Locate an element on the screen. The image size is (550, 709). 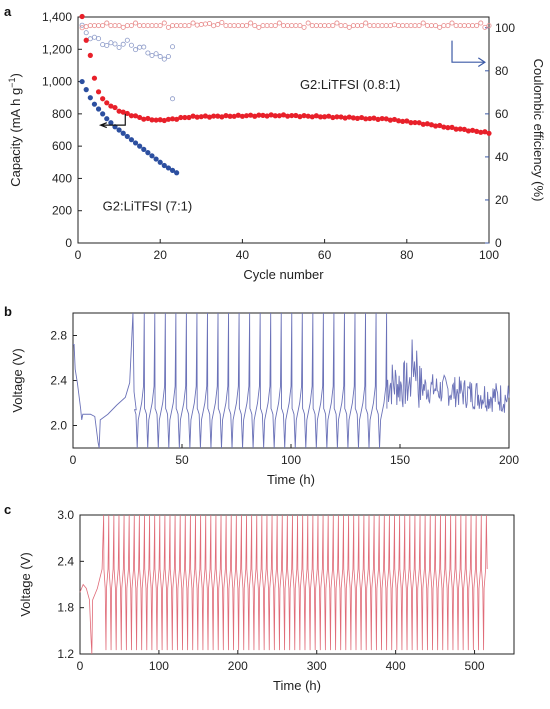
b-xtick-label-3: 150 is located at coordinates (400, 460).